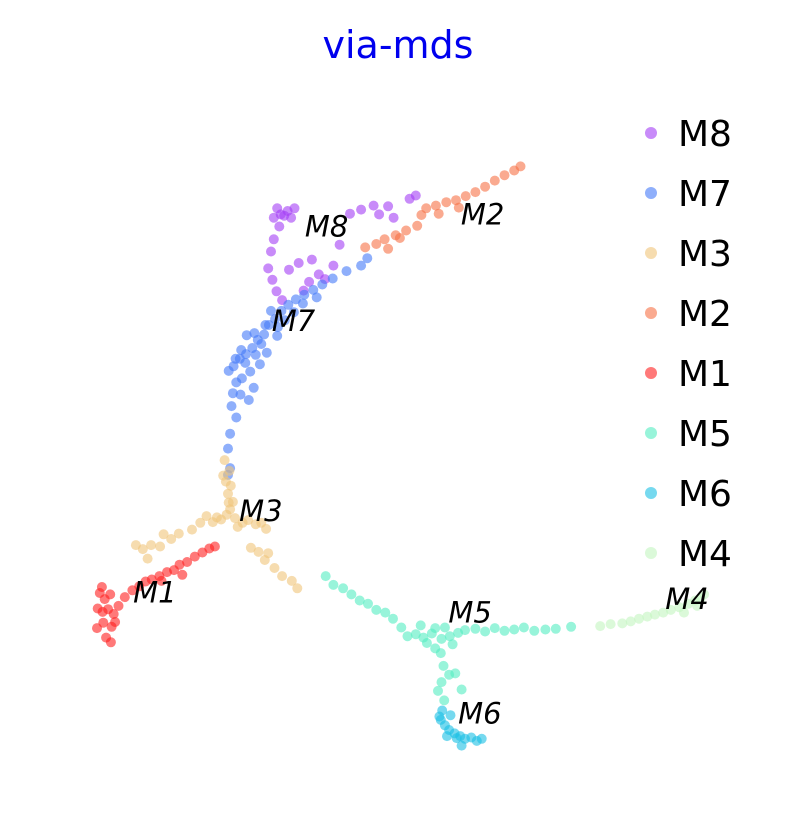  I want to click on legend-label-m7: M7, so click(705, 194).